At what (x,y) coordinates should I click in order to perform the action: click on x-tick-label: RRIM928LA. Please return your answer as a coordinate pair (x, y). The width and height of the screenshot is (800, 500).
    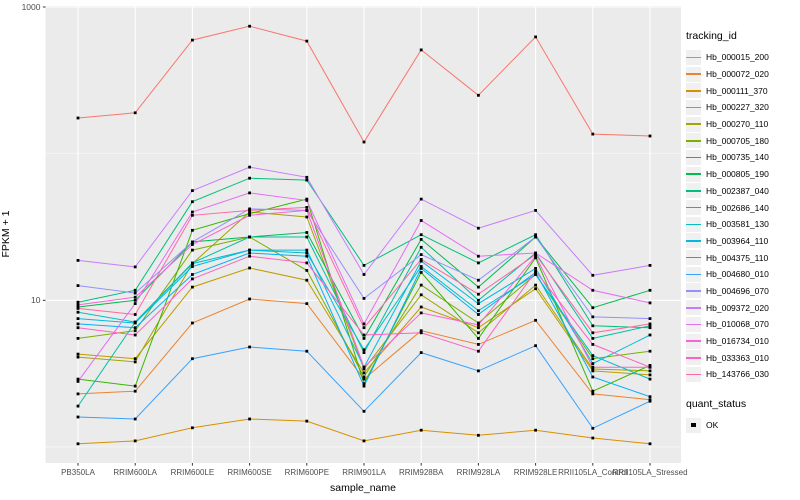
    Looking at the image, I should click on (478, 472).